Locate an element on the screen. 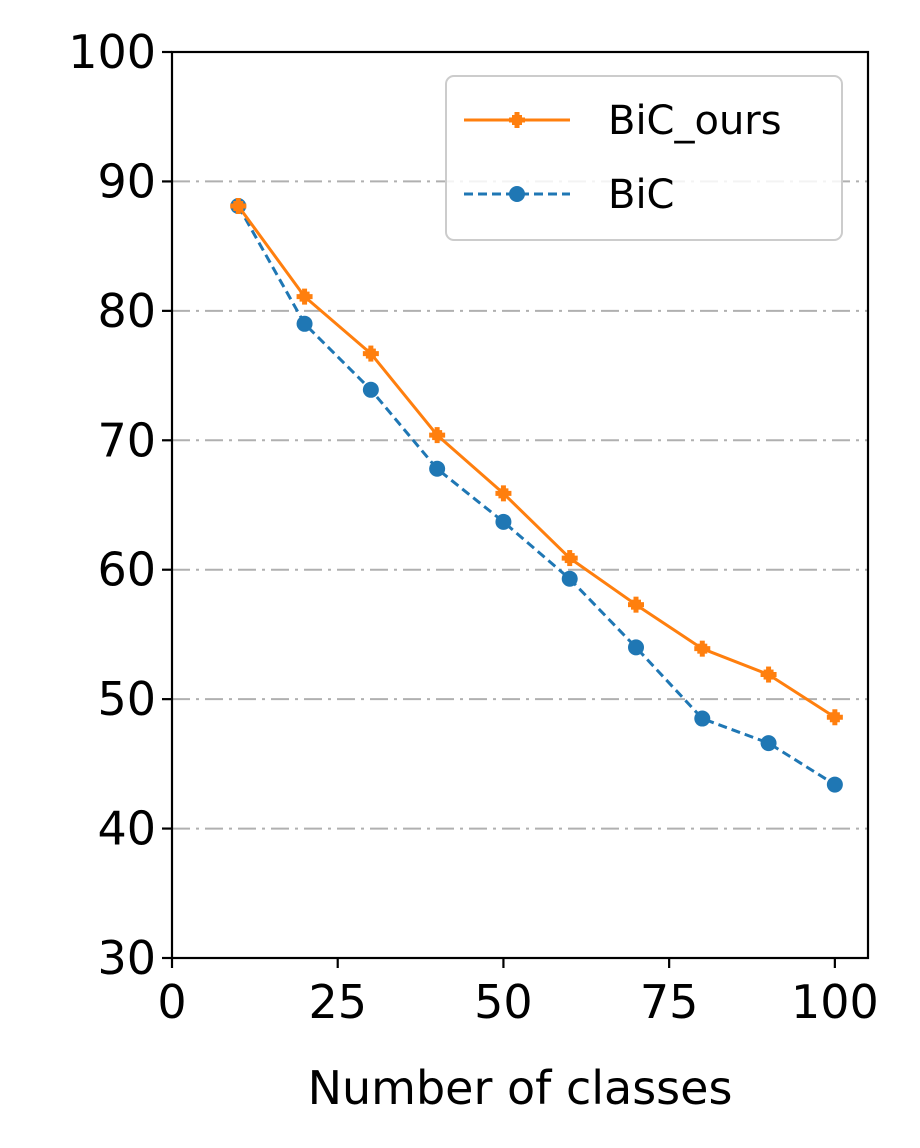 This screenshot has height=1148, width=920. legend: BiC_ours BiC is located at coordinates (644, 158).